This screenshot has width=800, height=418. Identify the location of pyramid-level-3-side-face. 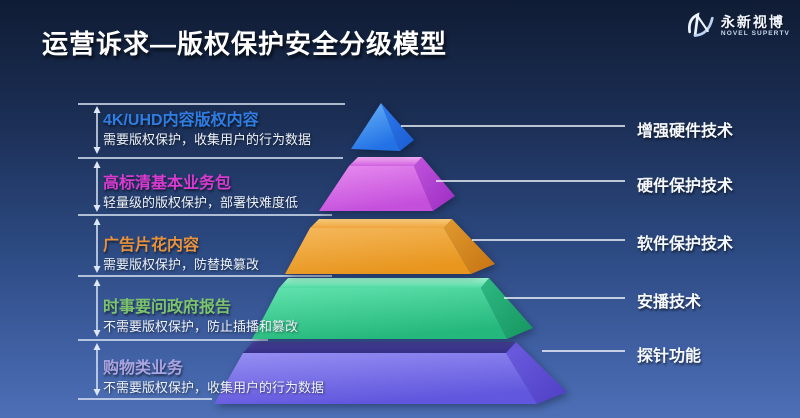
(469, 246).